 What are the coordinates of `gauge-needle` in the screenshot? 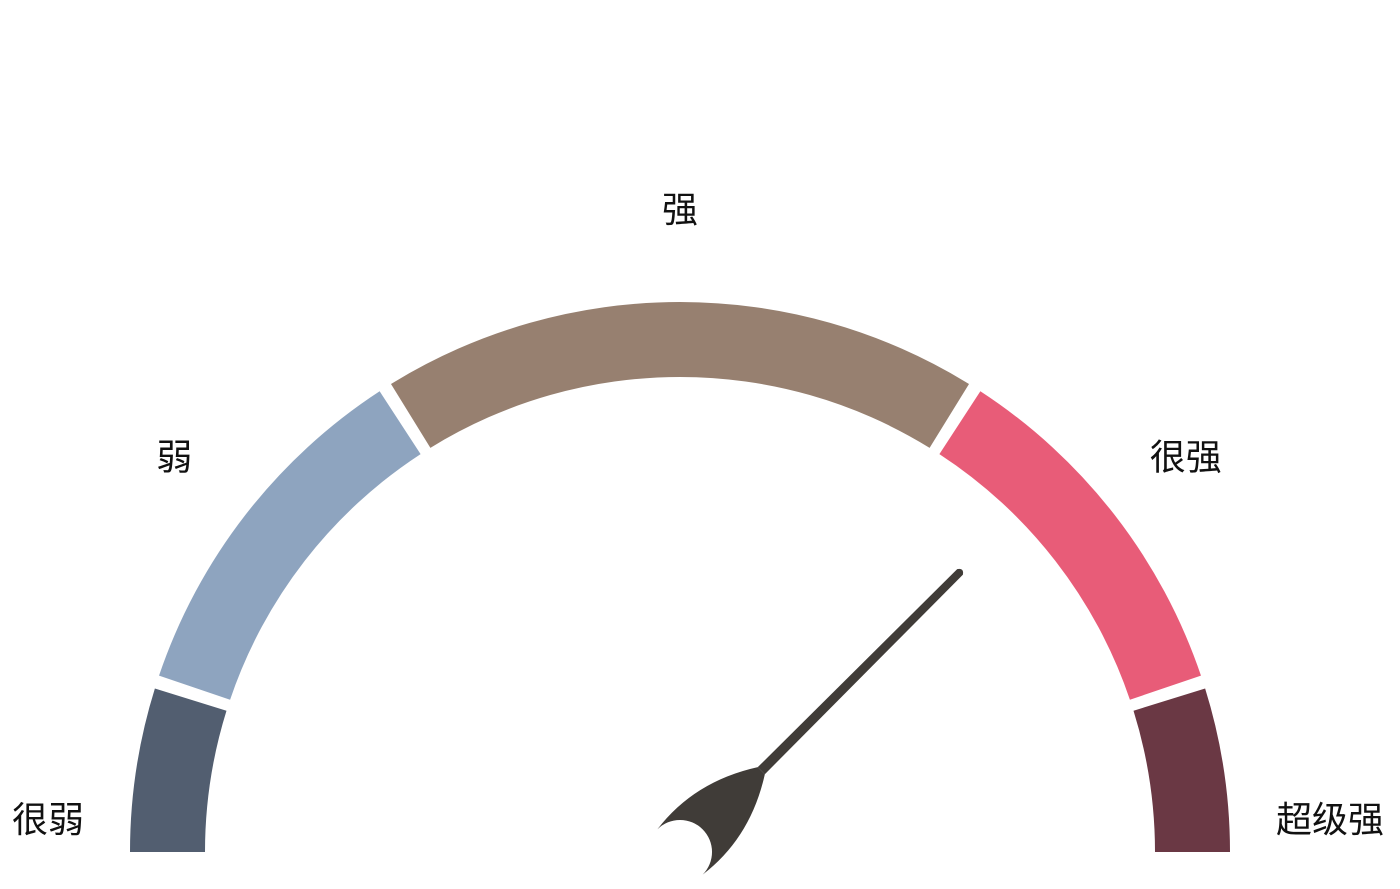 It's located at (810, 721).